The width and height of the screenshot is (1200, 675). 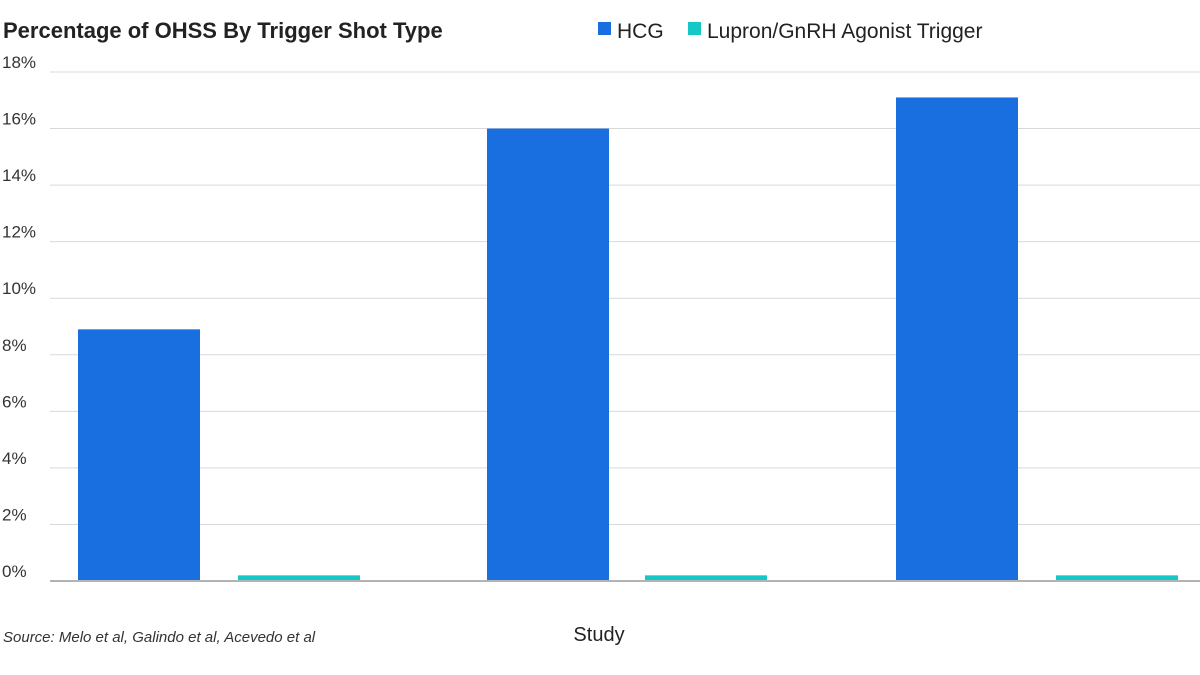 I want to click on y-tick-label: 4%, so click(x=14, y=458).